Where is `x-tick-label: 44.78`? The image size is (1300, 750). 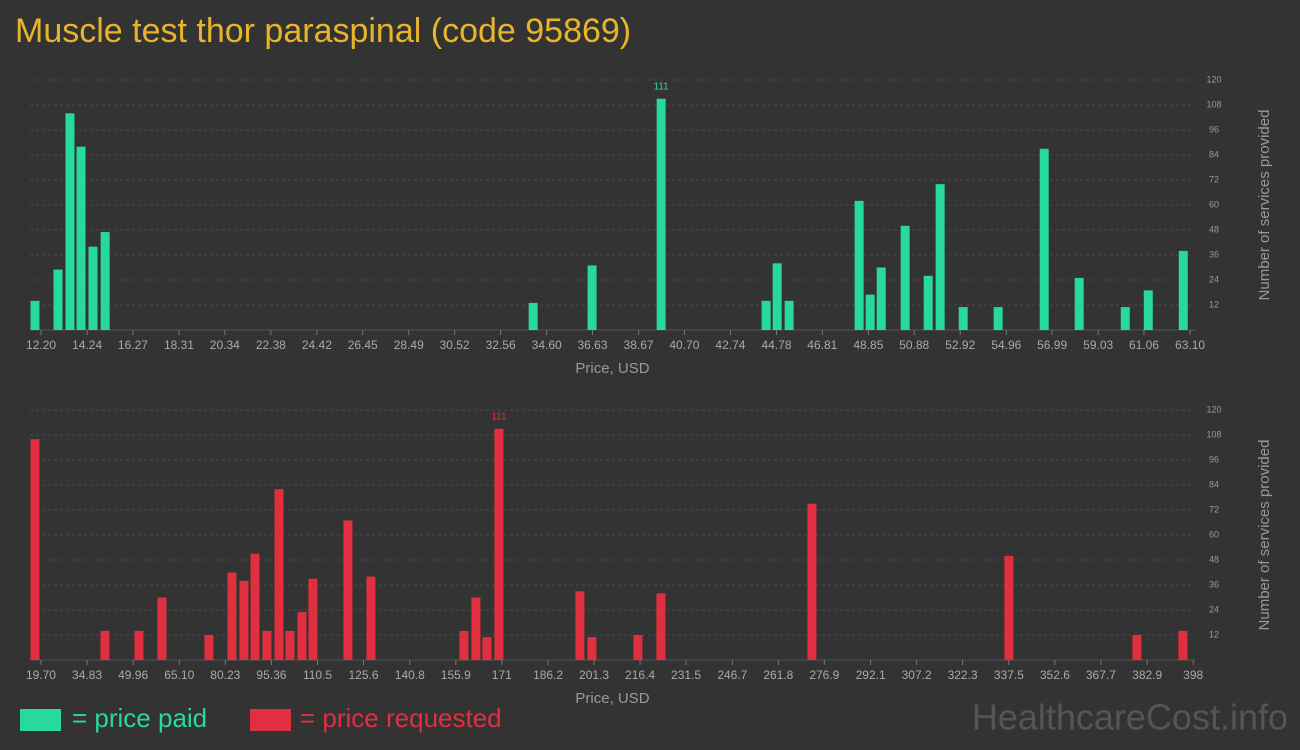
x-tick-label: 44.78 is located at coordinates (776, 345).